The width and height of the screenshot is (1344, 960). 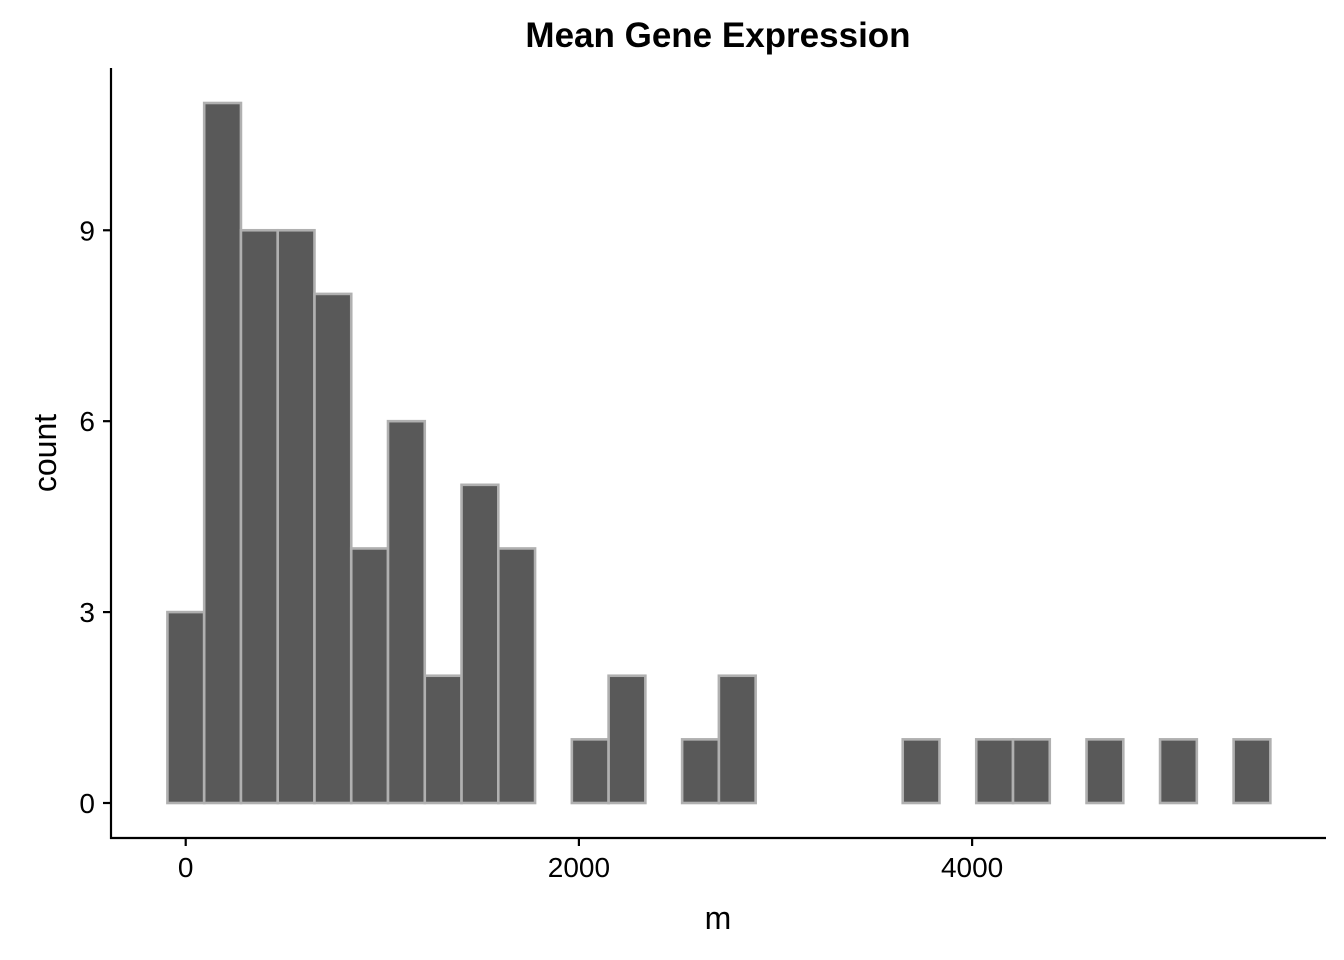 I want to click on x-axis-ticks: 0 2000 4000, so click(x=590, y=860).